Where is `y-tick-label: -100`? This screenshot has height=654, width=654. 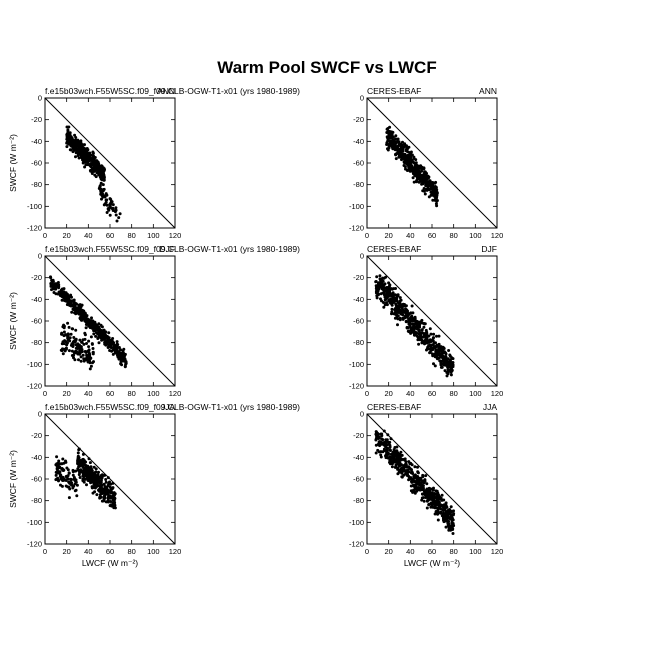
y-tick-label: -100 is located at coordinates (34, 522).